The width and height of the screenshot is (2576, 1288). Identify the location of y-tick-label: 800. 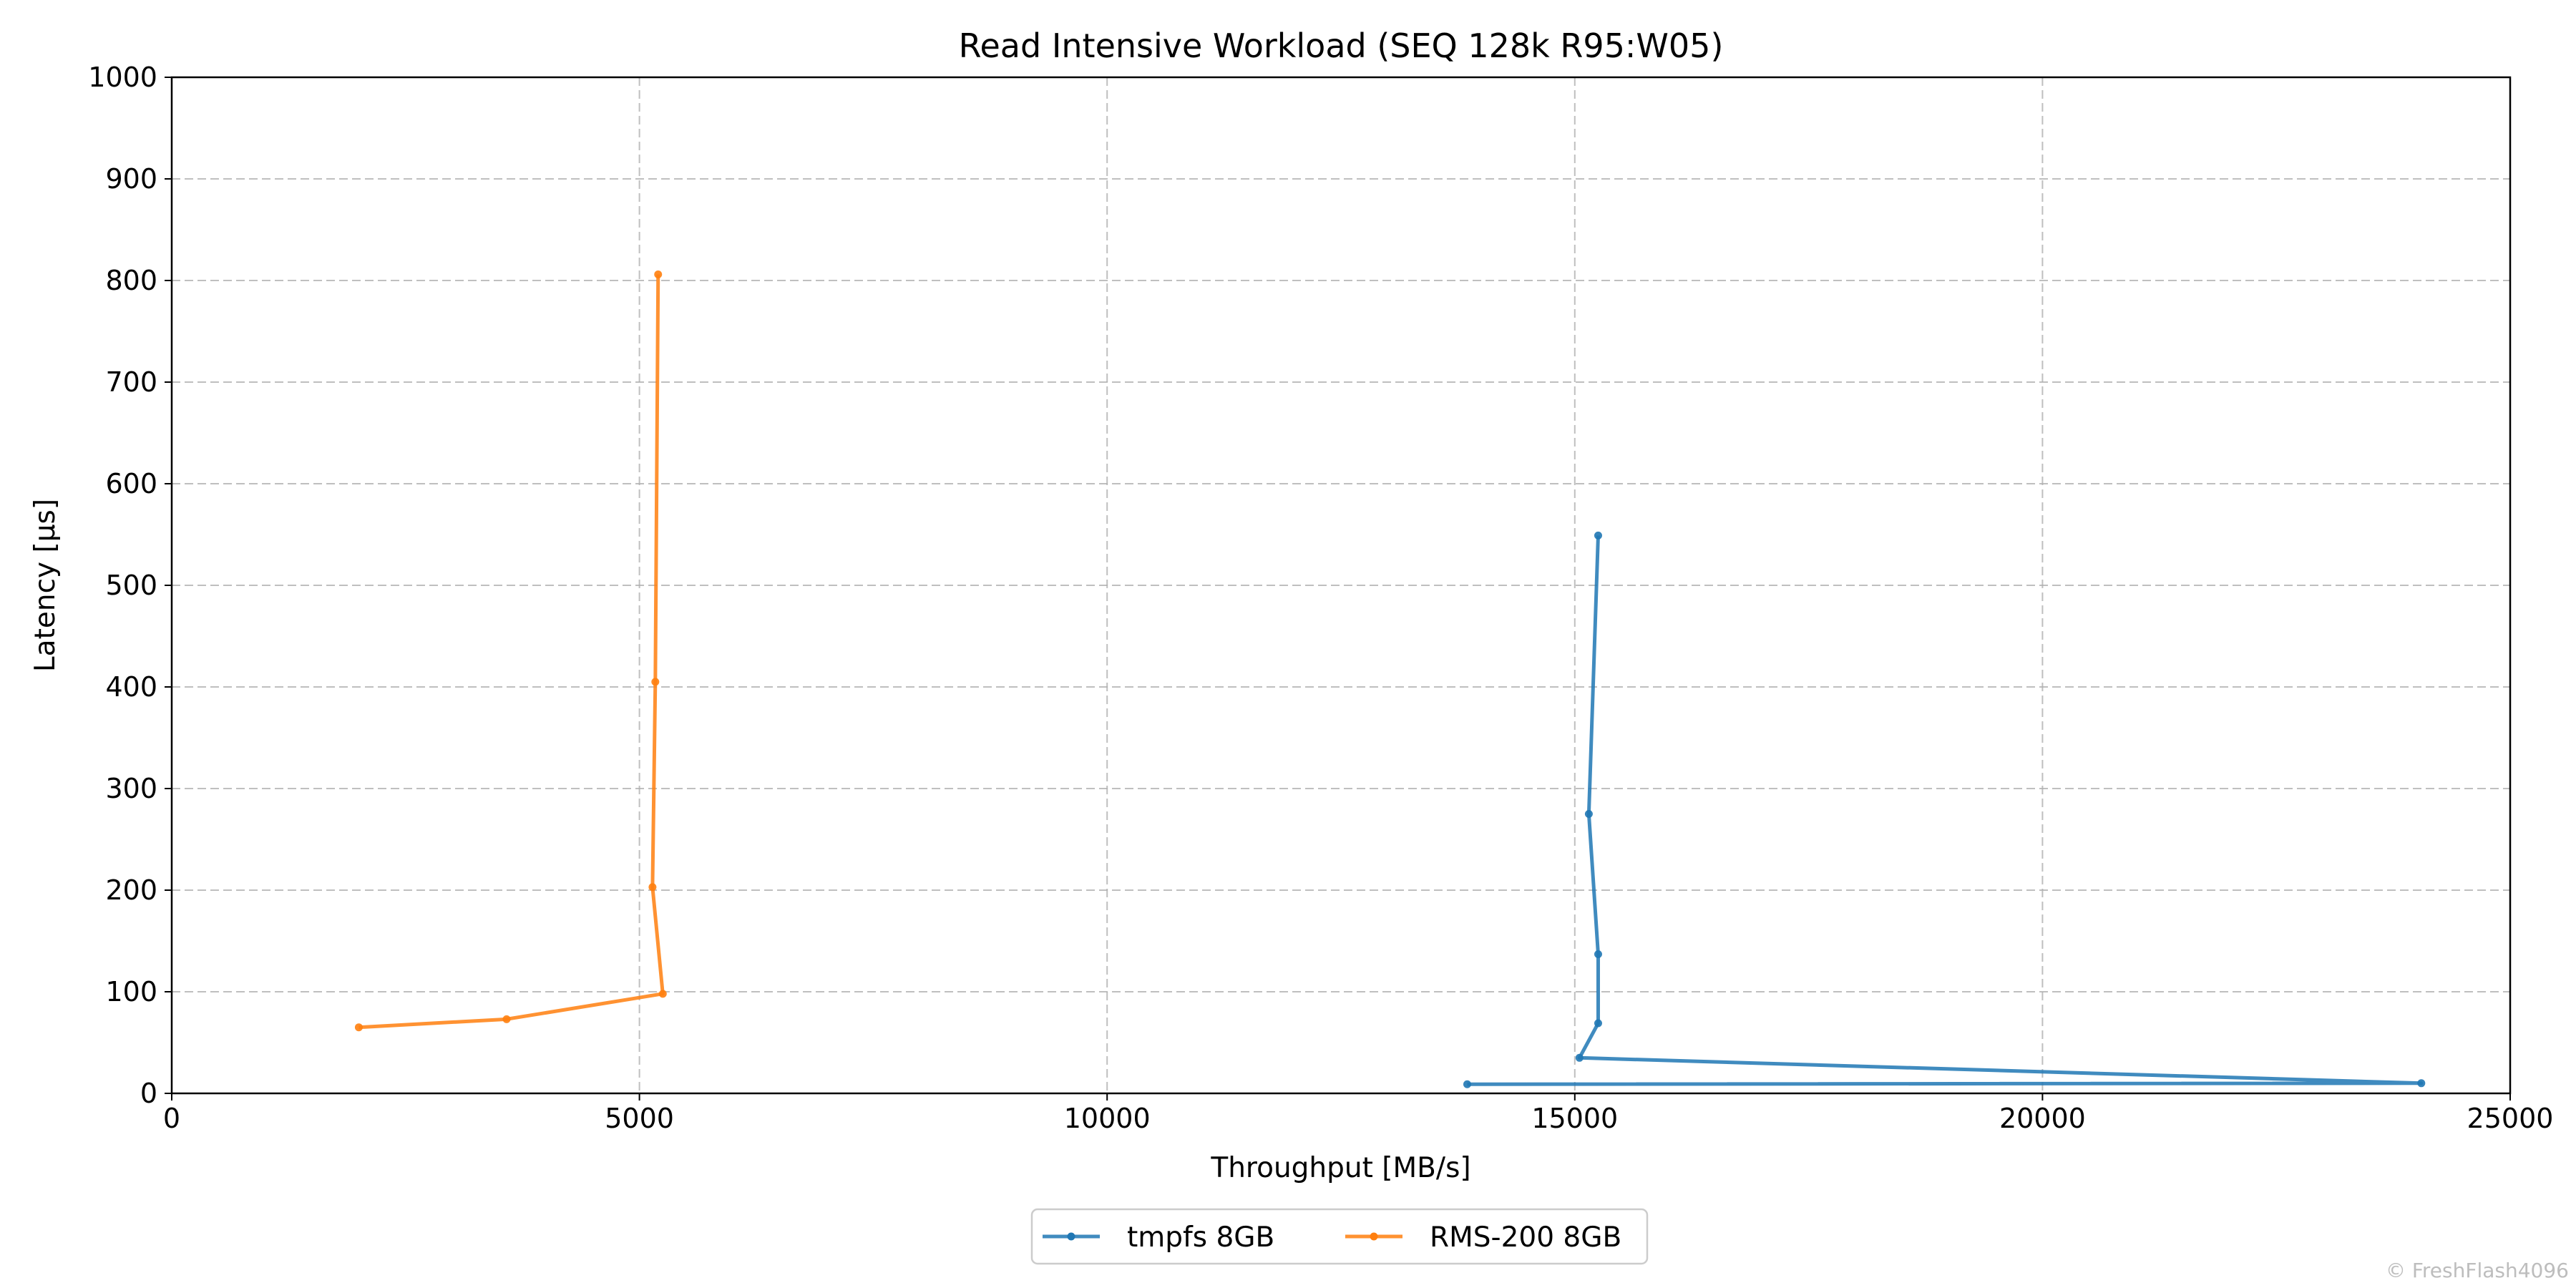
(131, 280).